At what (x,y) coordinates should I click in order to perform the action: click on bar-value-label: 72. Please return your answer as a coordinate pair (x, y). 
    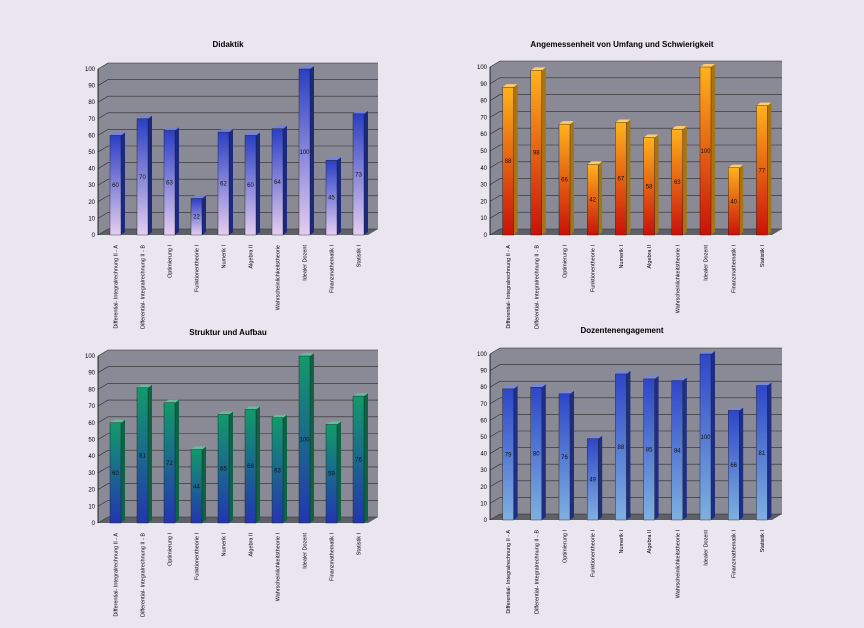
    Looking at the image, I should click on (169, 464).